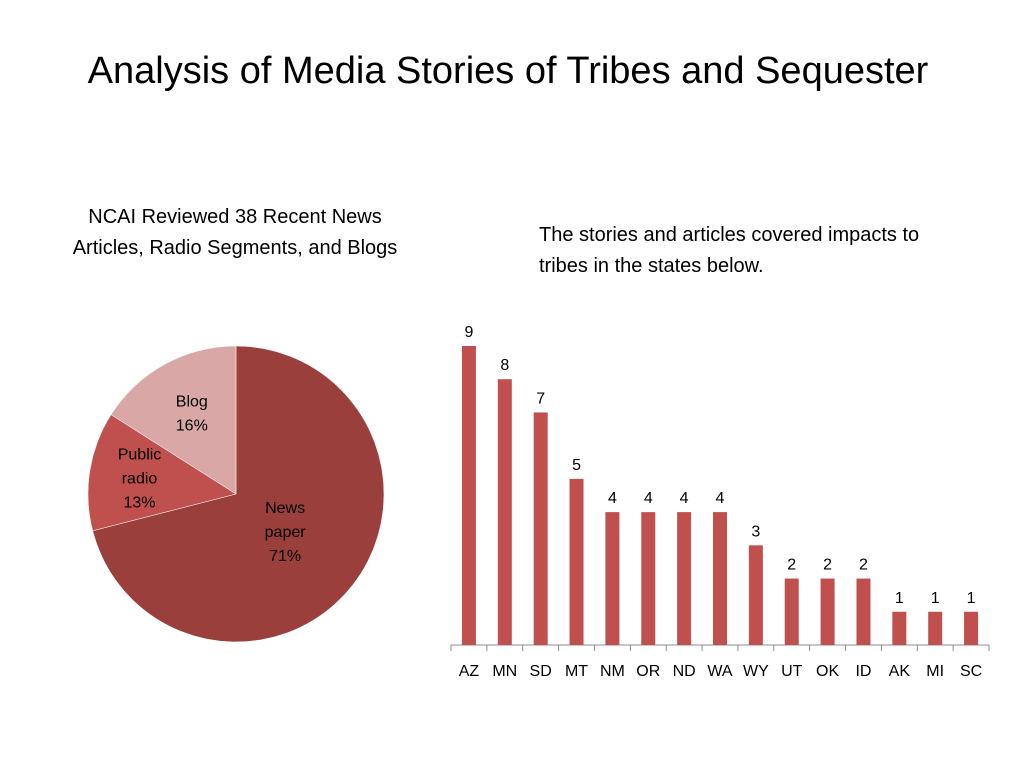 The image size is (1024, 768). I want to click on bar-mn, so click(504, 512).